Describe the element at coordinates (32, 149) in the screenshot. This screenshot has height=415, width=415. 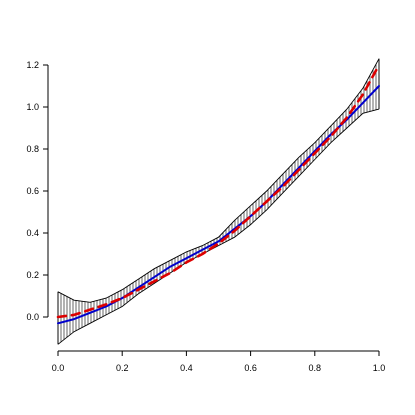
I see `y-tick-label: 0.8` at that location.